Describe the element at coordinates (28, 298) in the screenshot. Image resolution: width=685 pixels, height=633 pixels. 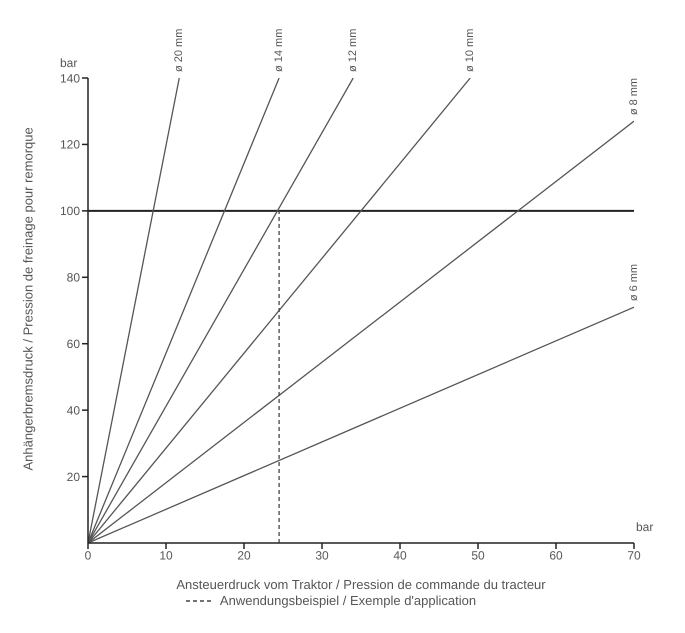
I see `y-axis-title: Anhängerbremsdruck / Pression de freinage pour remorque` at that location.